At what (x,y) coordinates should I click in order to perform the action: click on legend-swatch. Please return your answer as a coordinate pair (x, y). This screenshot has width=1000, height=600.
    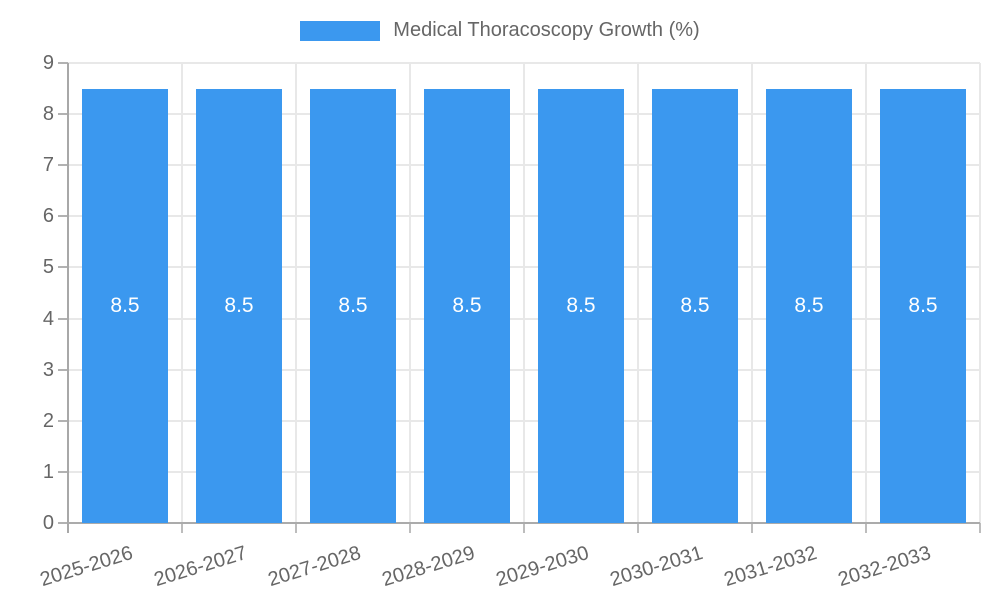
    Looking at the image, I should click on (340, 30).